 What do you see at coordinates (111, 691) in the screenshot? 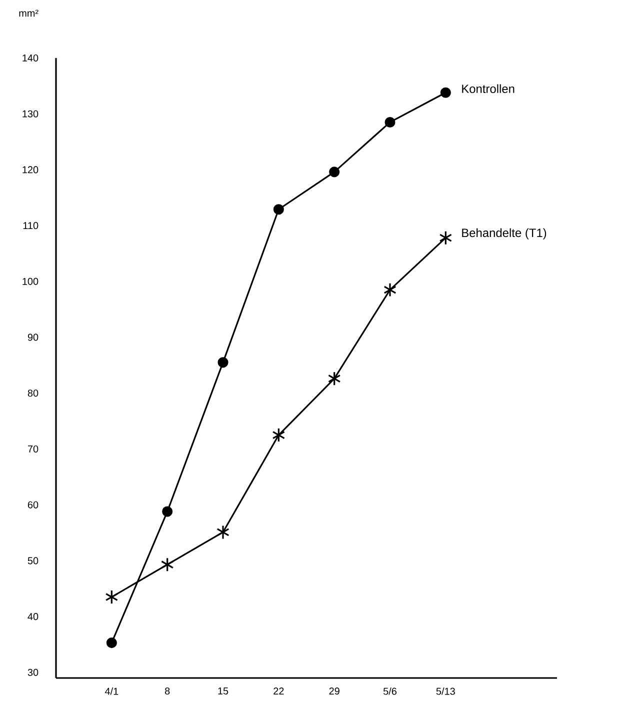
I see `x-tick-label: 4/1` at bounding box center [111, 691].